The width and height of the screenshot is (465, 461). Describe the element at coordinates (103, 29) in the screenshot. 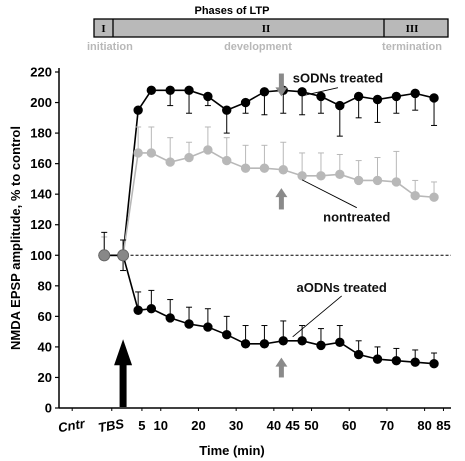

I see `phase-1-roman: I` at that location.